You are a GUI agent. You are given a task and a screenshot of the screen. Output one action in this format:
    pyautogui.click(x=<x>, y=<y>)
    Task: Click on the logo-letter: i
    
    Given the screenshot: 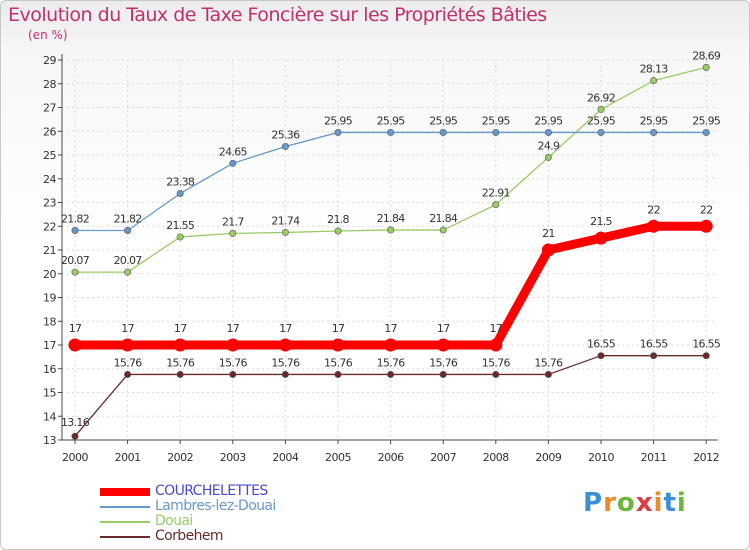 What is the action you would take?
    pyautogui.click(x=681, y=503)
    